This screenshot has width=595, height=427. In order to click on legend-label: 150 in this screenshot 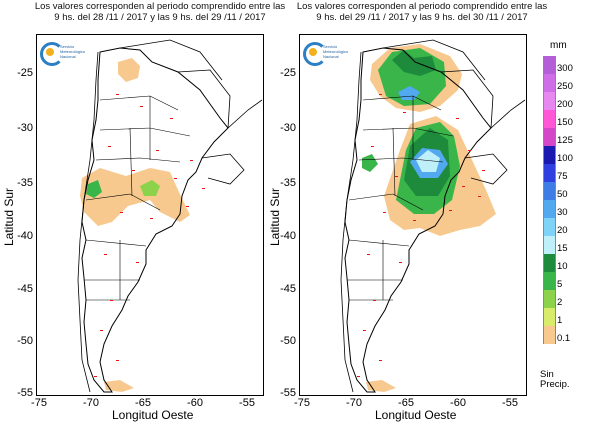, I will do `click(565, 122)`.